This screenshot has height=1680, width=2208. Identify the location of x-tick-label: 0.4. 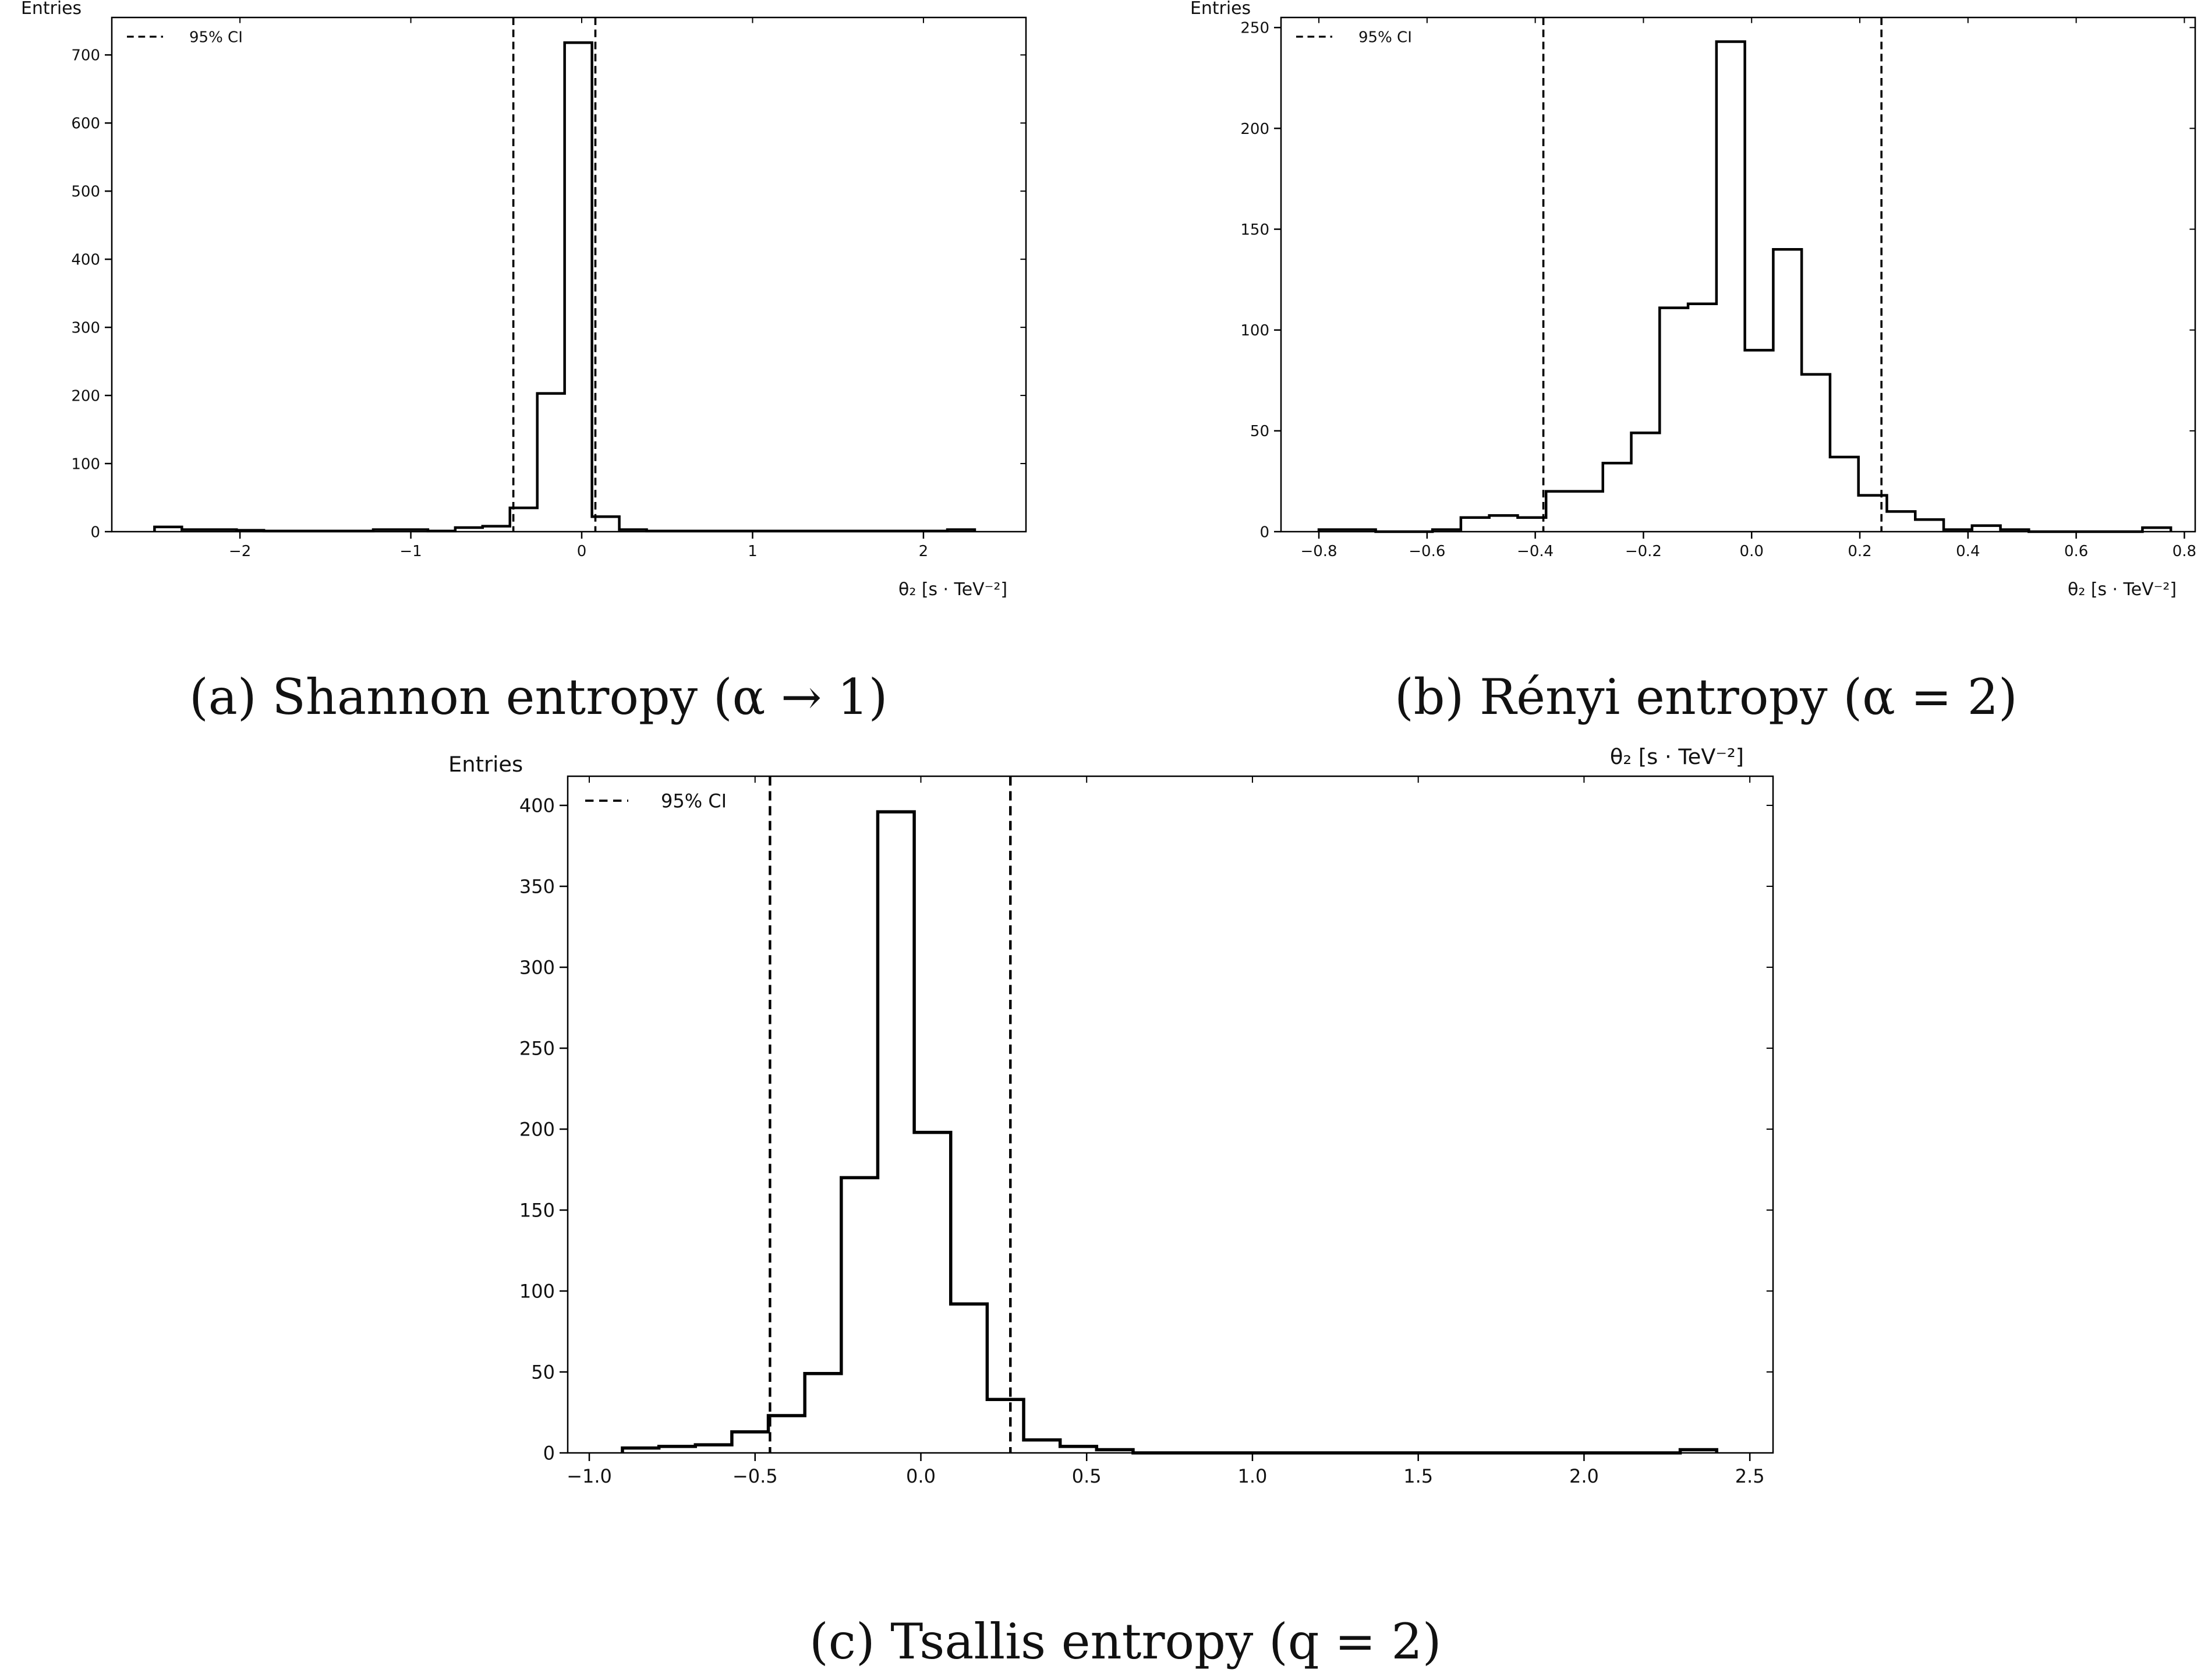
(1968, 551).